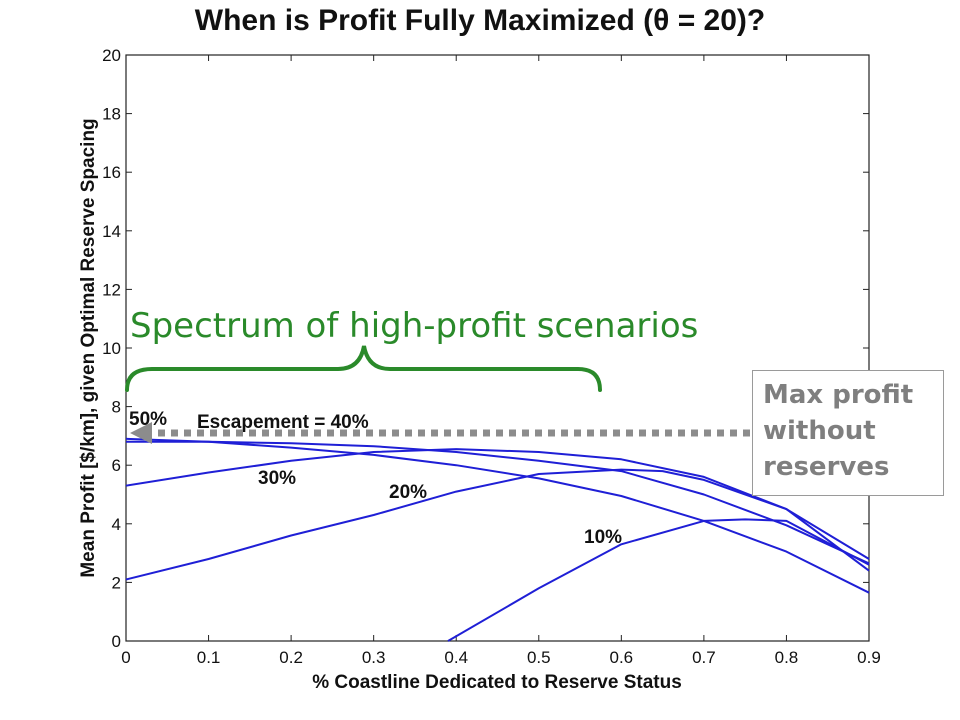 The width and height of the screenshot is (960, 720). Describe the element at coordinates (456, 657) in the screenshot. I see `x-tick-label: 0.4` at that location.